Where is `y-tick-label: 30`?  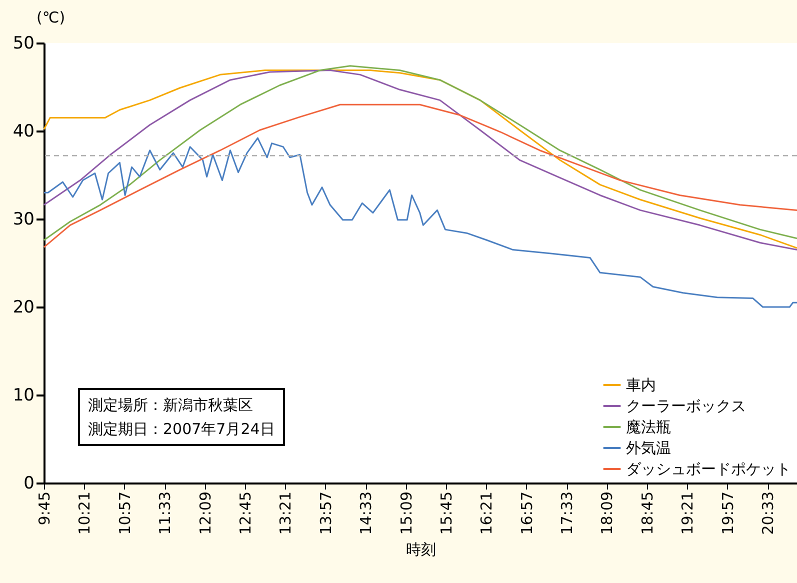 y-tick-label: 30 is located at coordinates (23, 220).